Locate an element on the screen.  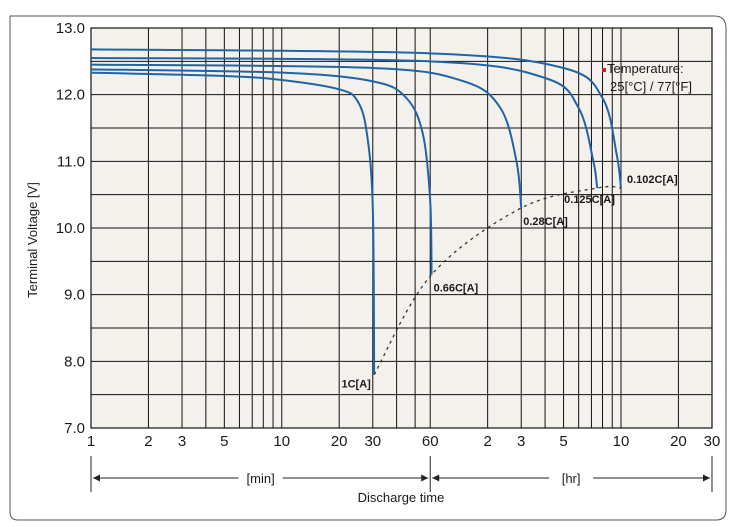
x-axis-label: Discharge time is located at coordinates (401, 497).